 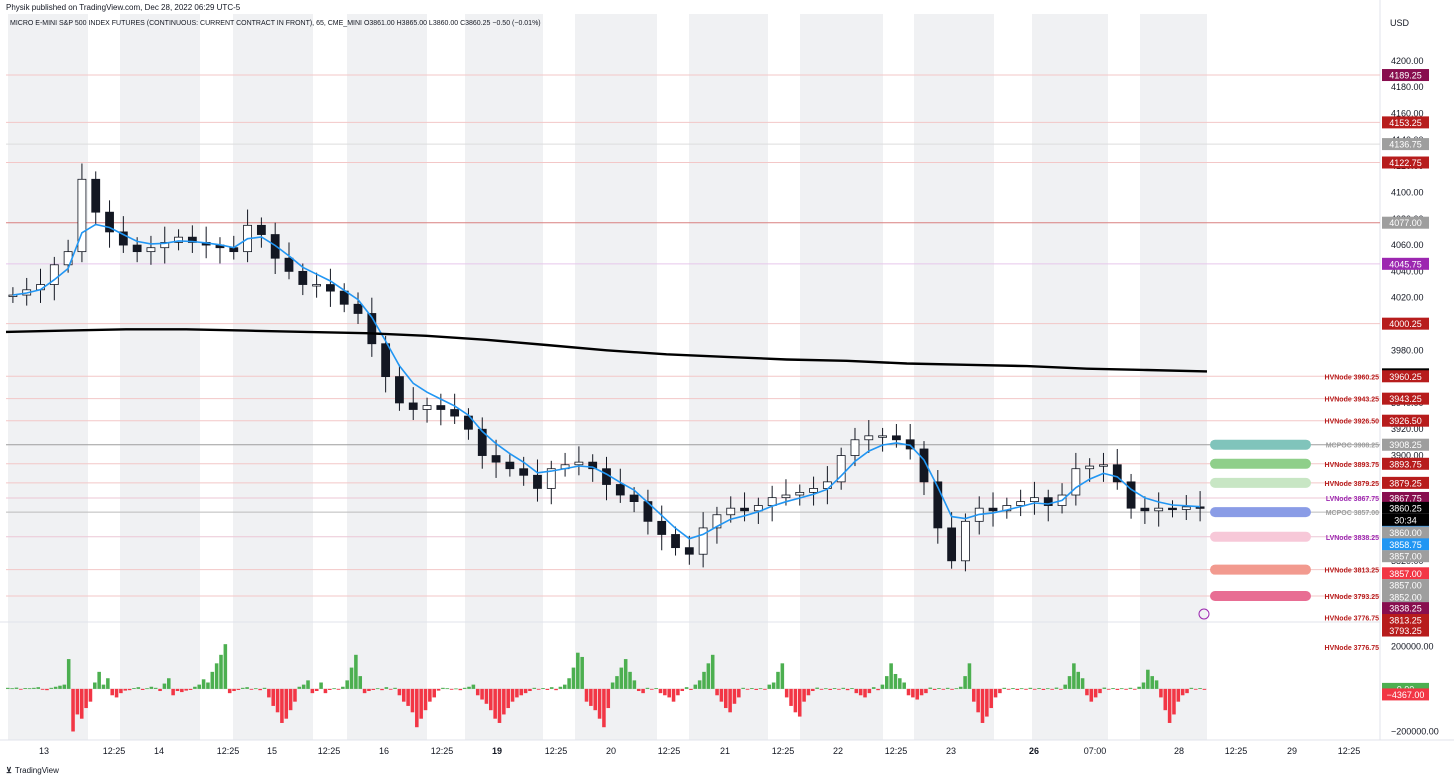 I want to click on price-tick-label: 3980.00, so click(x=1407, y=350).